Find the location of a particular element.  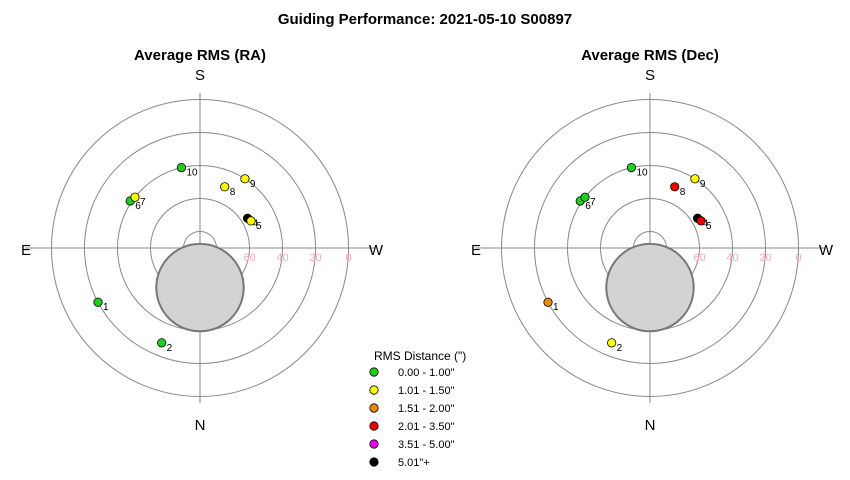

legend-entry-label: 0.00 - 1.00" is located at coordinates (426, 373).